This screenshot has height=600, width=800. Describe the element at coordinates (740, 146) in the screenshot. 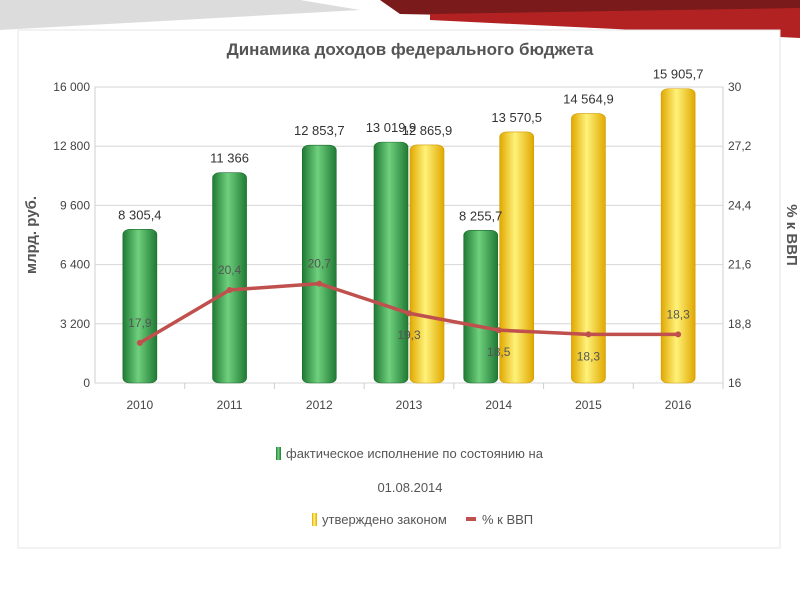

I see `y2-tick-label: 27,2` at that location.